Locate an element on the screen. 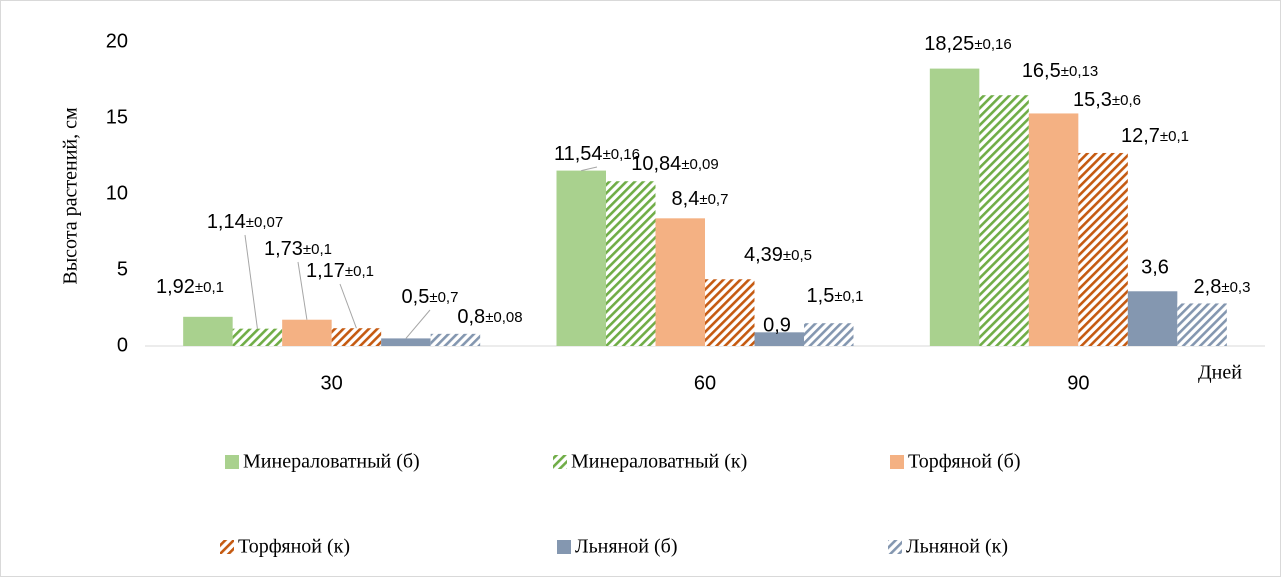 Image resolution: width=1281 pixels, height=577 pixels. legend-label: Минераловатный (к) is located at coordinates (659, 462).